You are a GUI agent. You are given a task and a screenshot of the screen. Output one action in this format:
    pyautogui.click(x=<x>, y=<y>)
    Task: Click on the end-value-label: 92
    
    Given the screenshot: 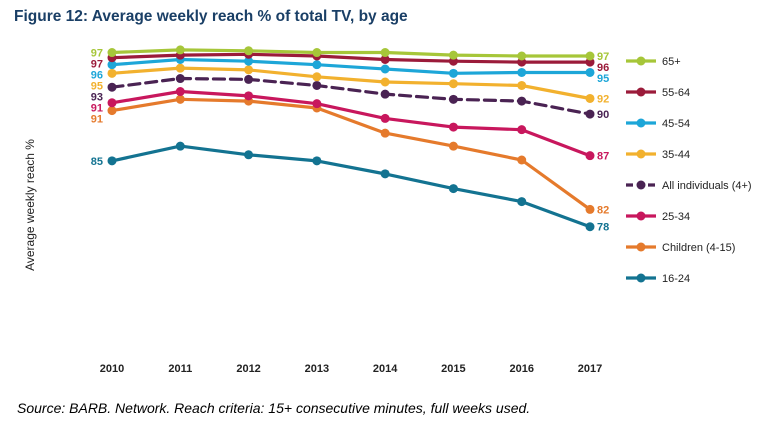 What is the action you would take?
    pyautogui.click(x=603, y=99)
    